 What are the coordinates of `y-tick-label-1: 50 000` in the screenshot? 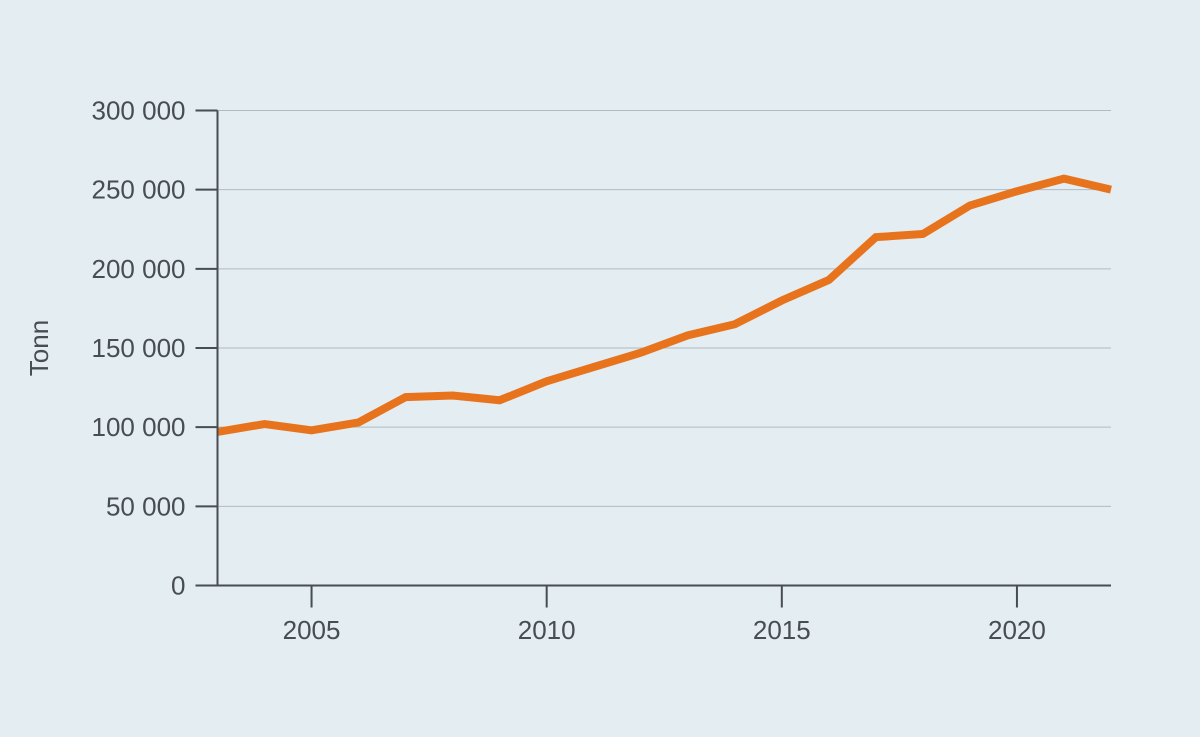 It's located at (146, 506).